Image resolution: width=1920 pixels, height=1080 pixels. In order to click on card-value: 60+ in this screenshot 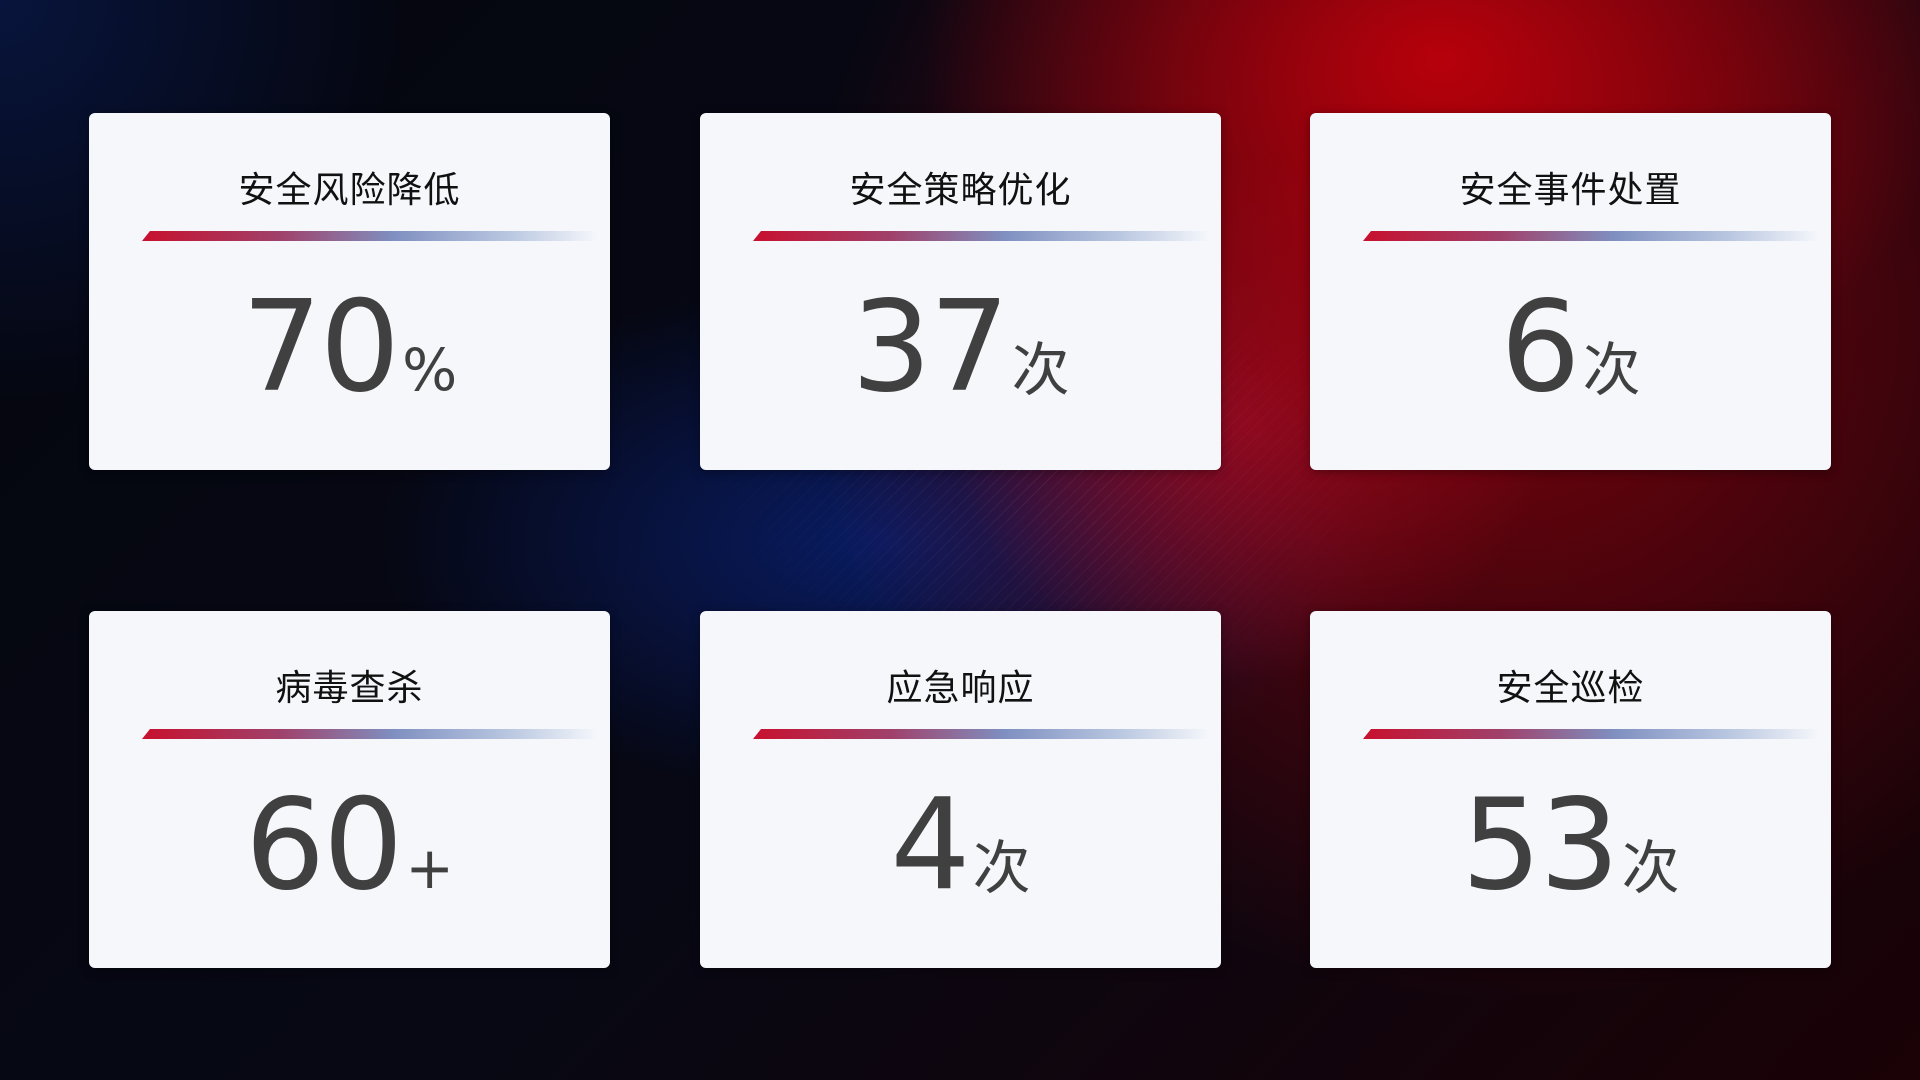, I will do `click(349, 844)`.